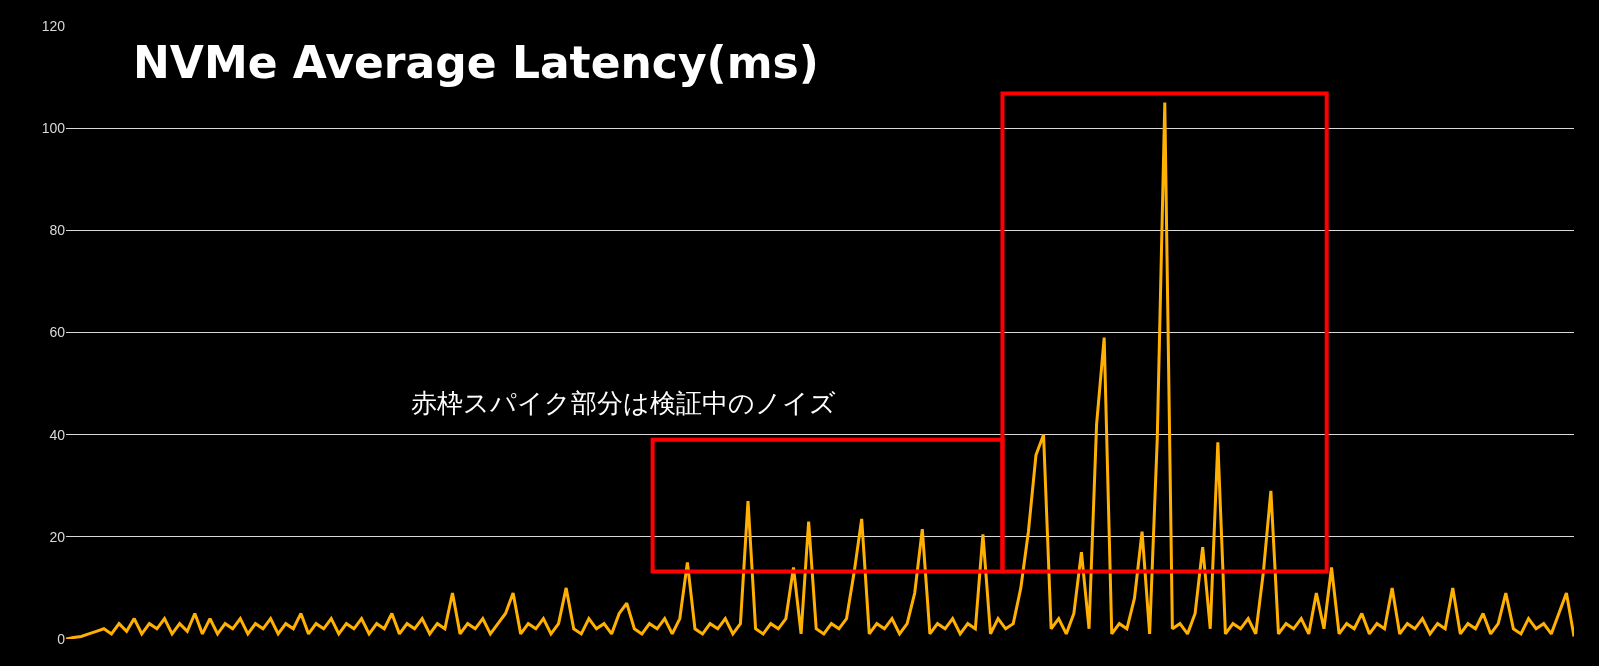  What do you see at coordinates (623, 403) in the screenshot?
I see `annotation: 赤枠スパイク部分は検証中のノイズ` at bounding box center [623, 403].